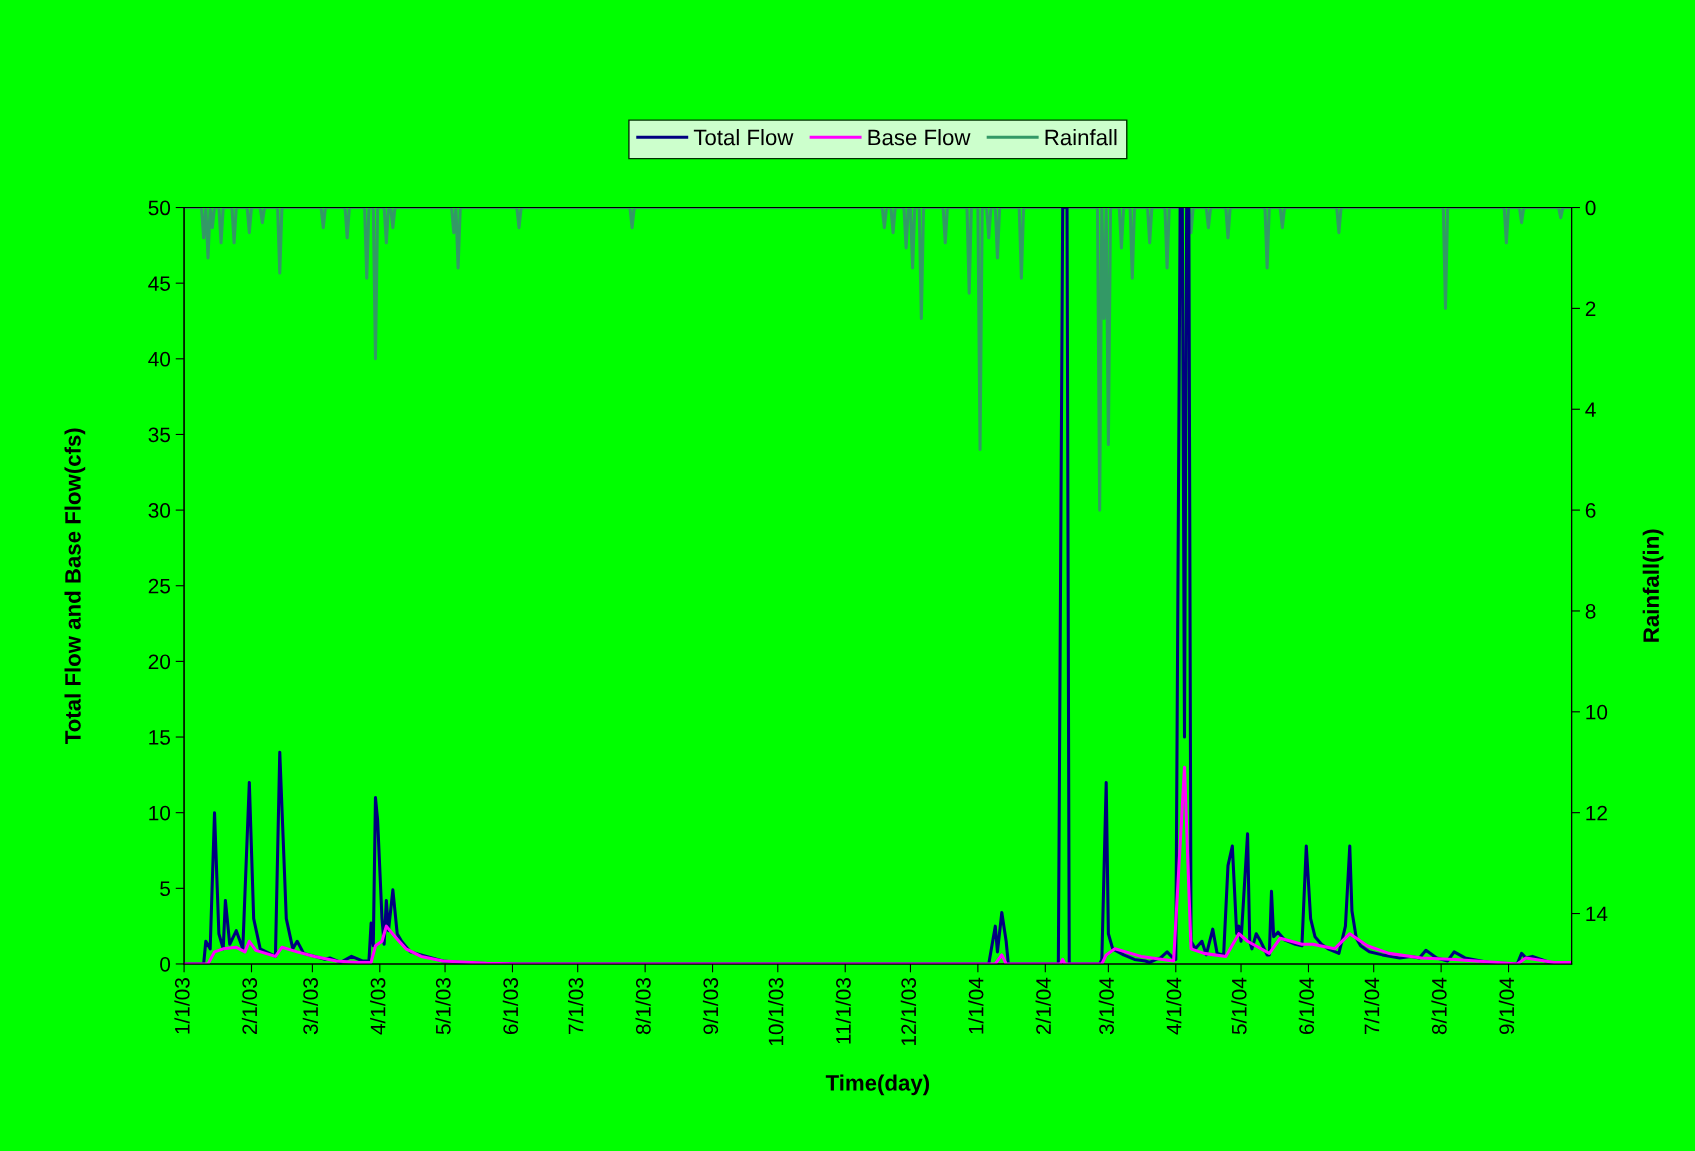 The image size is (1695, 1151). Describe the element at coordinates (159, 208) in the screenshot. I see `y-tick-label: 50` at that location.